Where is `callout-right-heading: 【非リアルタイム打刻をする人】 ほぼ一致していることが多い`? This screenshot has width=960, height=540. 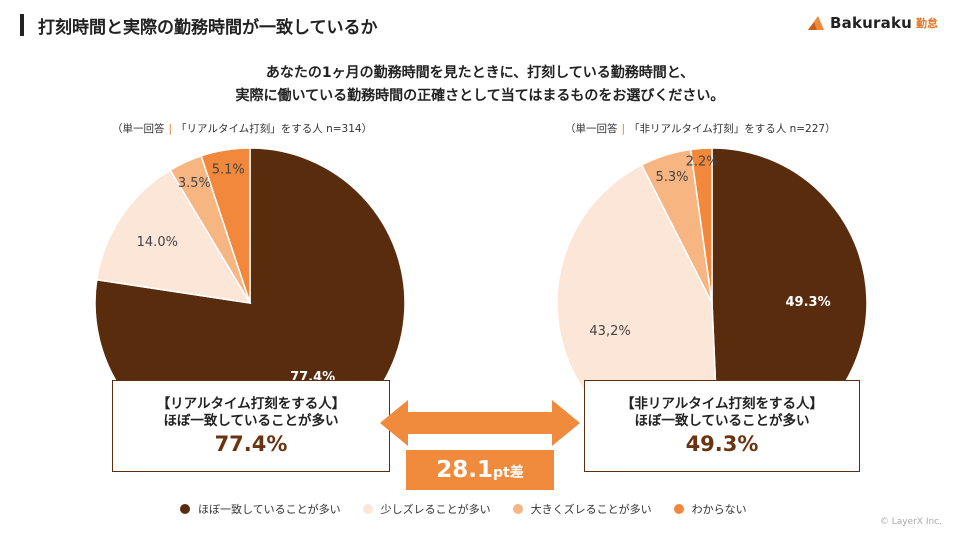
callout-right-heading: 【非リアルタイム打刻をする人】 ほぼ一致していることが多い is located at coordinates (722, 413).